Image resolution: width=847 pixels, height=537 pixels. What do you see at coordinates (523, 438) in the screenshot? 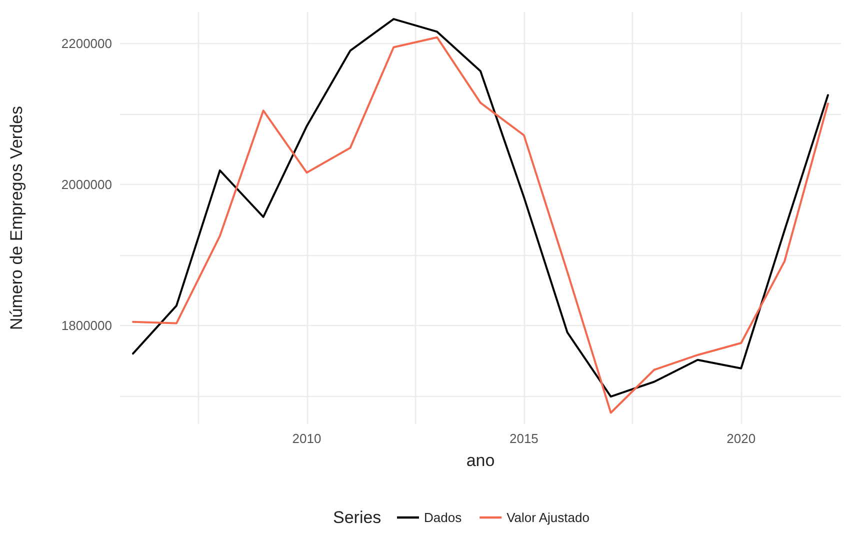
I see `x-tick-label: 2015` at bounding box center [523, 438].